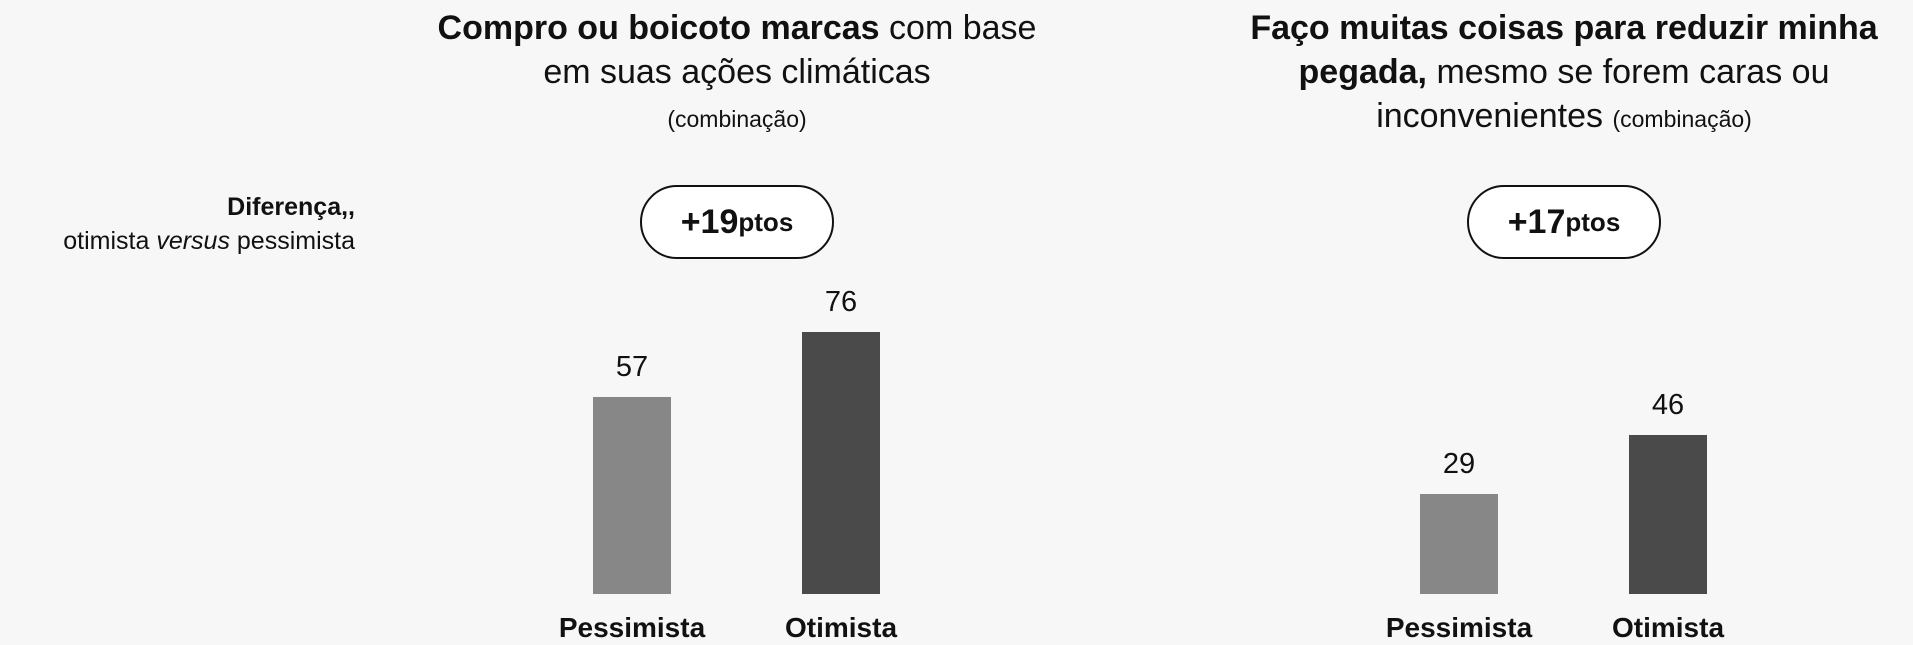 Image resolution: width=1913 pixels, height=645 pixels. I want to click on difference-value: +17, so click(1536, 221).